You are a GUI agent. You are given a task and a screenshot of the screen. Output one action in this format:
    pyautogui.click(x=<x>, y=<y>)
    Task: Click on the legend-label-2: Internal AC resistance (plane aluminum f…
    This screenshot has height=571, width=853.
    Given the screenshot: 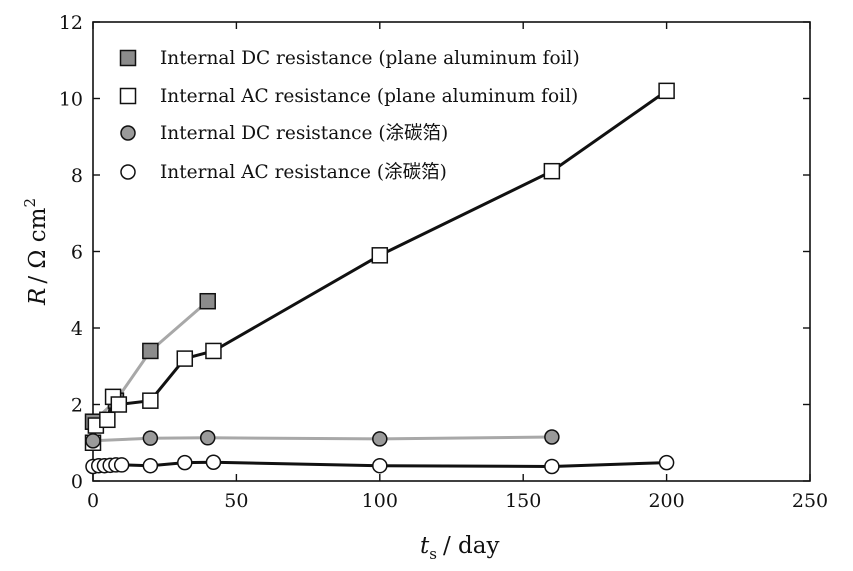 What is the action you would take?
    pyautogui.click(x=369, y=96)
    